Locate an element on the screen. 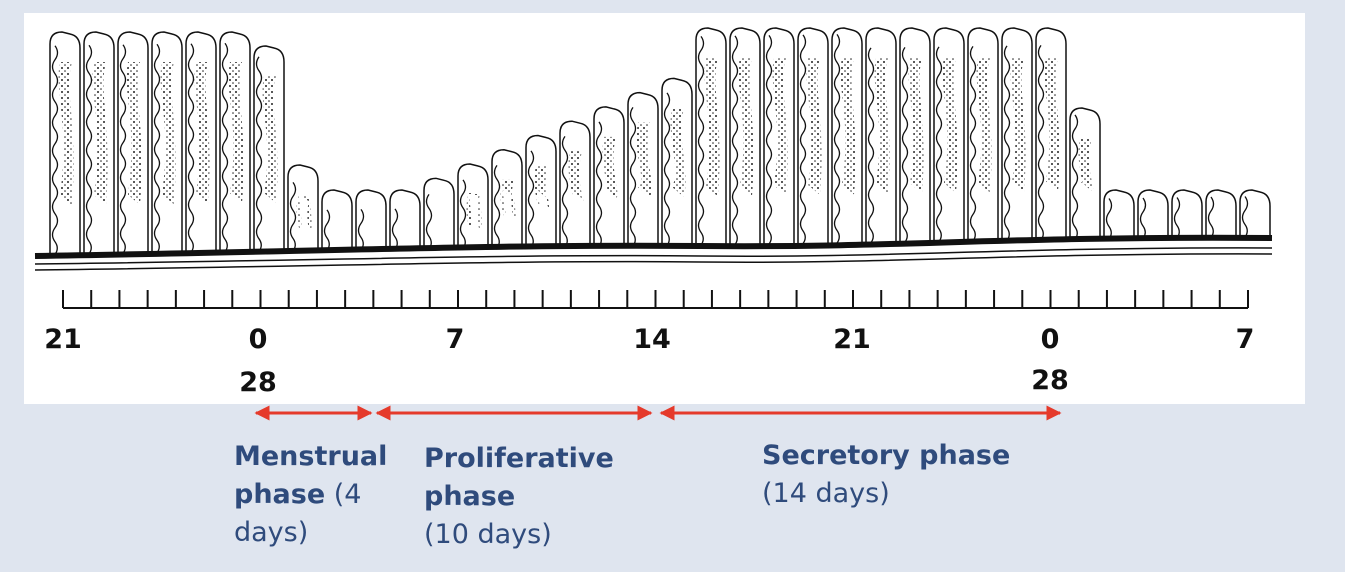 The height and width of the screenshot is (572, 1345). phase-name: Secretory phase is located at coordinates (886, 455).